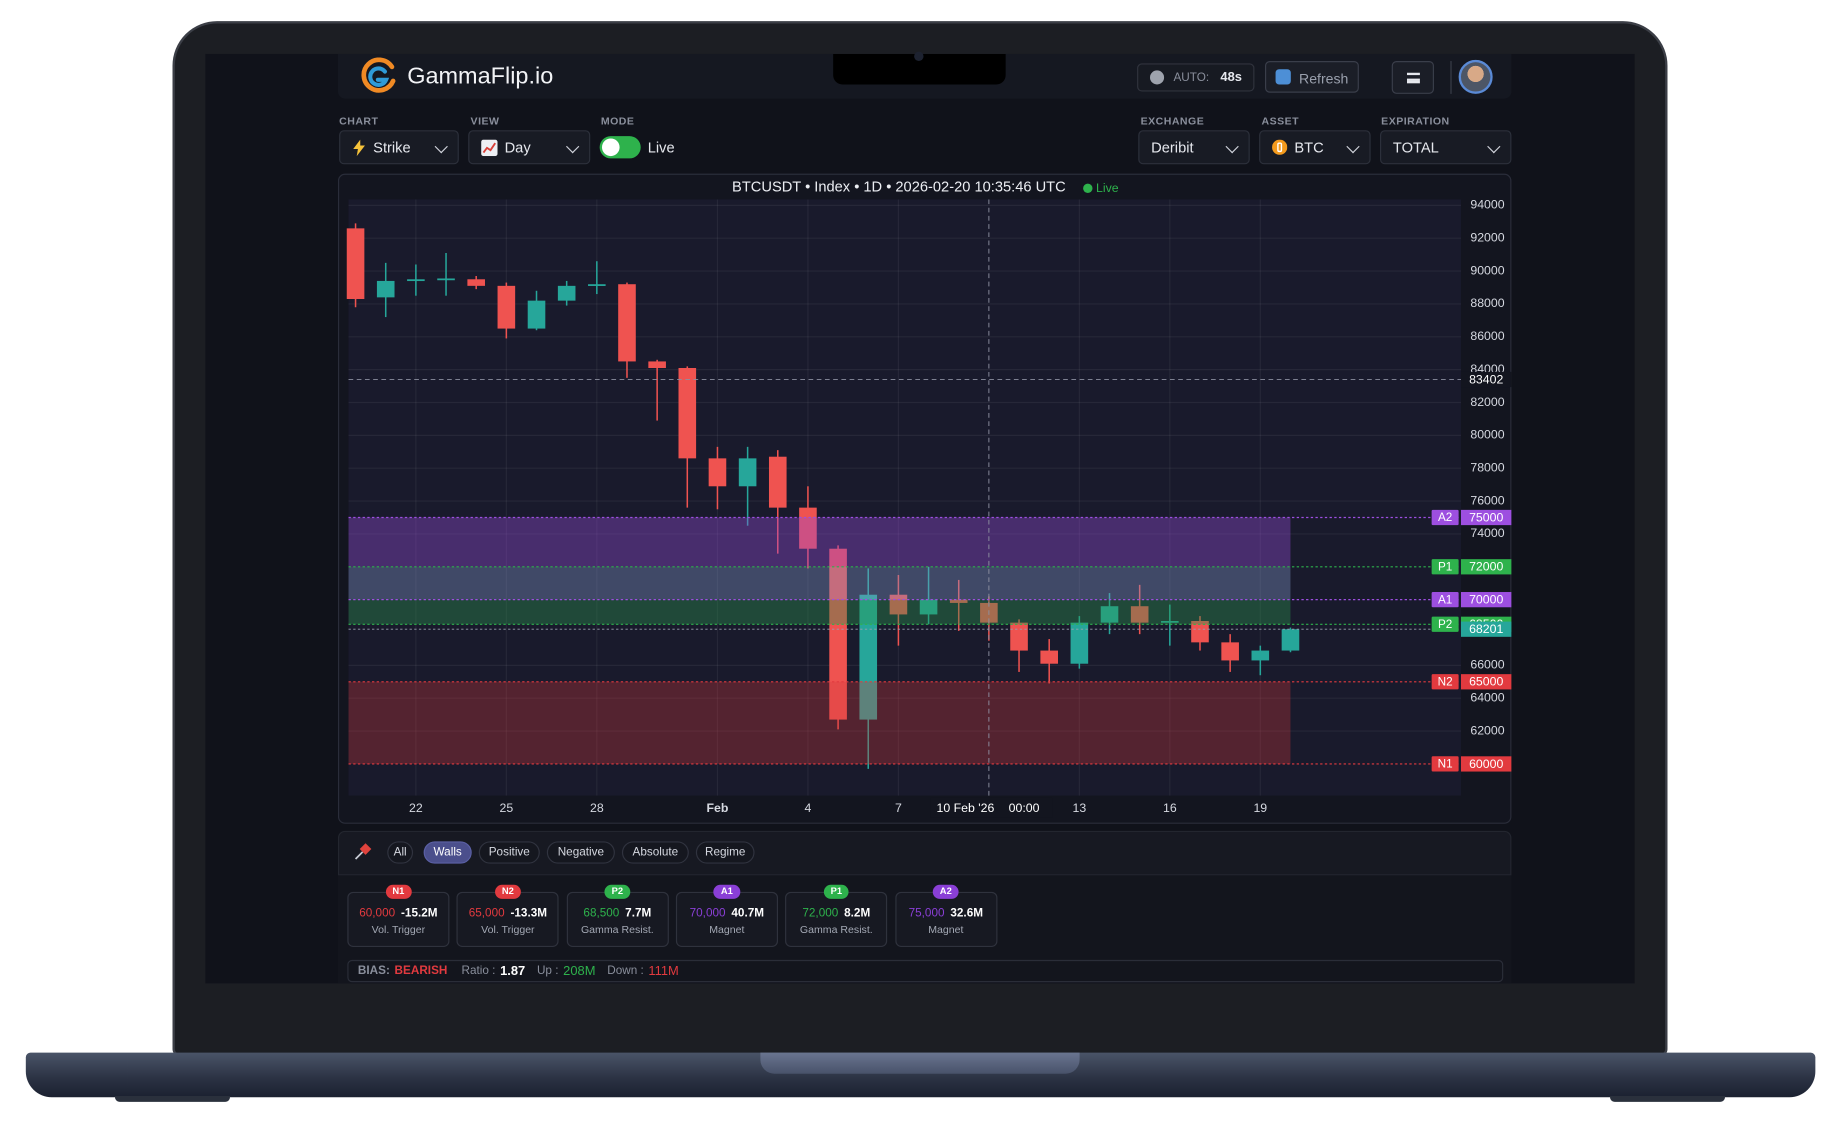  What do you see at coordinates (580, 852) in the screenshot?
I see `filter-tab: Negative` at bounding box center [580, 852].